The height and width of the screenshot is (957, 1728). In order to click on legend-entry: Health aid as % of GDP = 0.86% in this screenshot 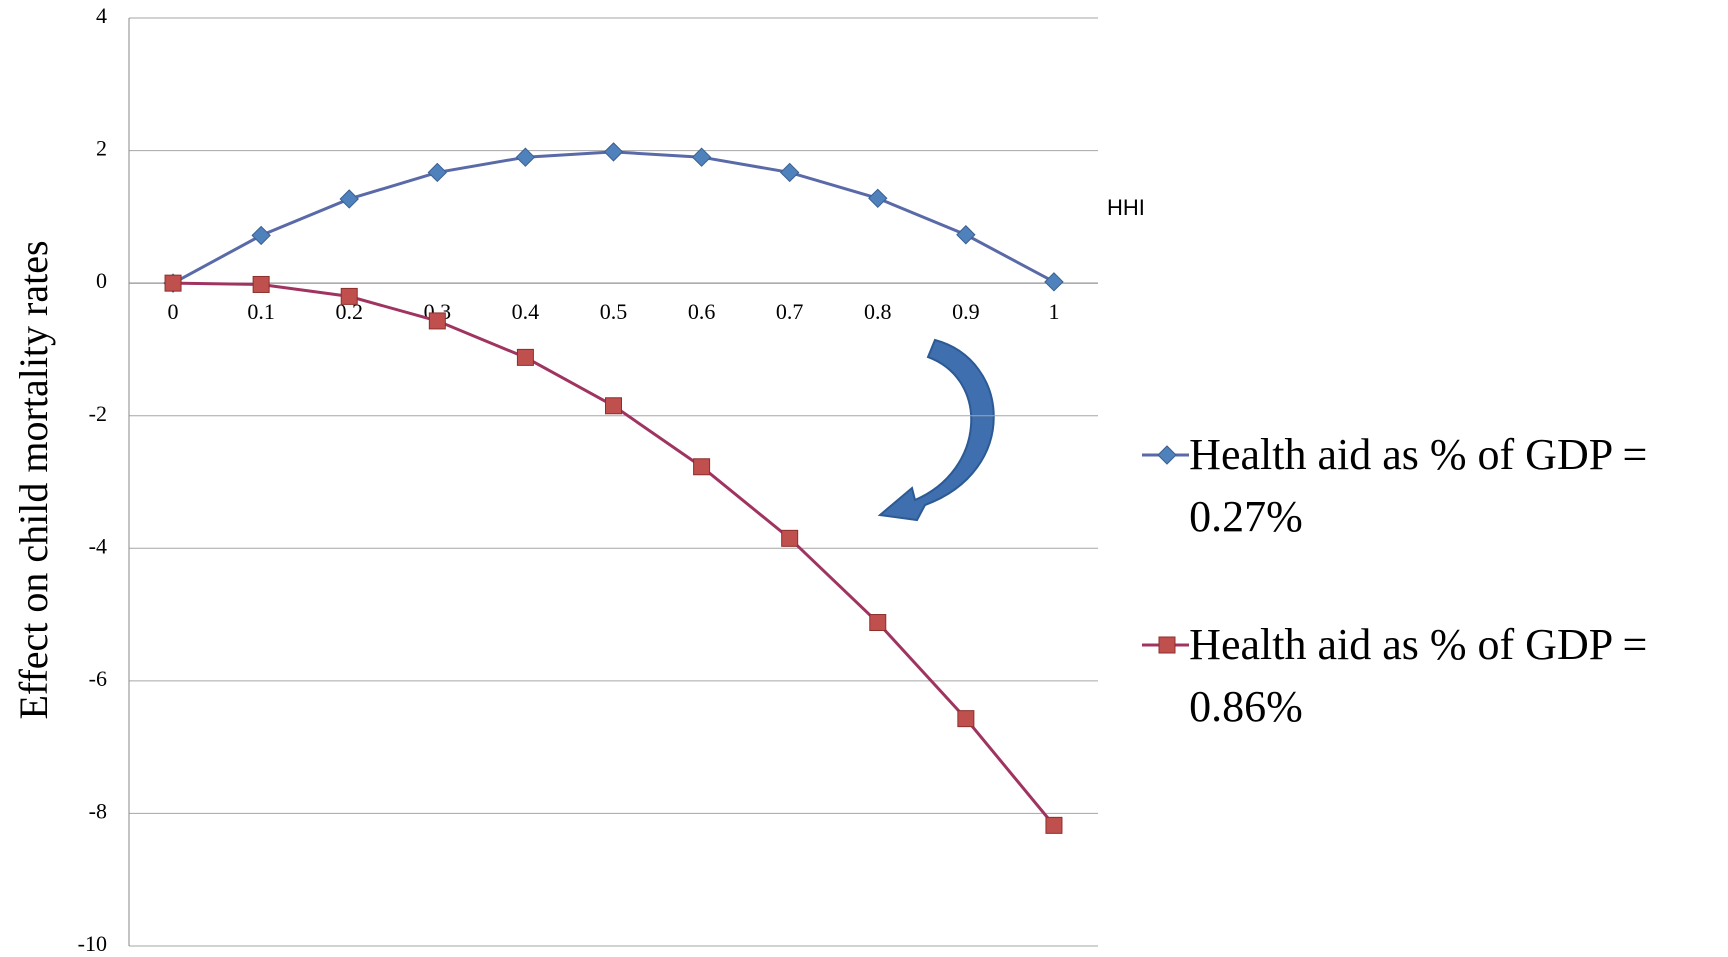, I will do `click(1430, 676)`.